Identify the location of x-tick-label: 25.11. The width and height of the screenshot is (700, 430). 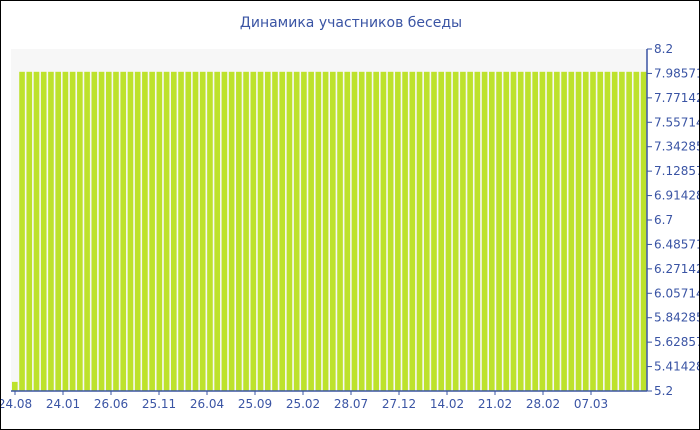
(159, 404).